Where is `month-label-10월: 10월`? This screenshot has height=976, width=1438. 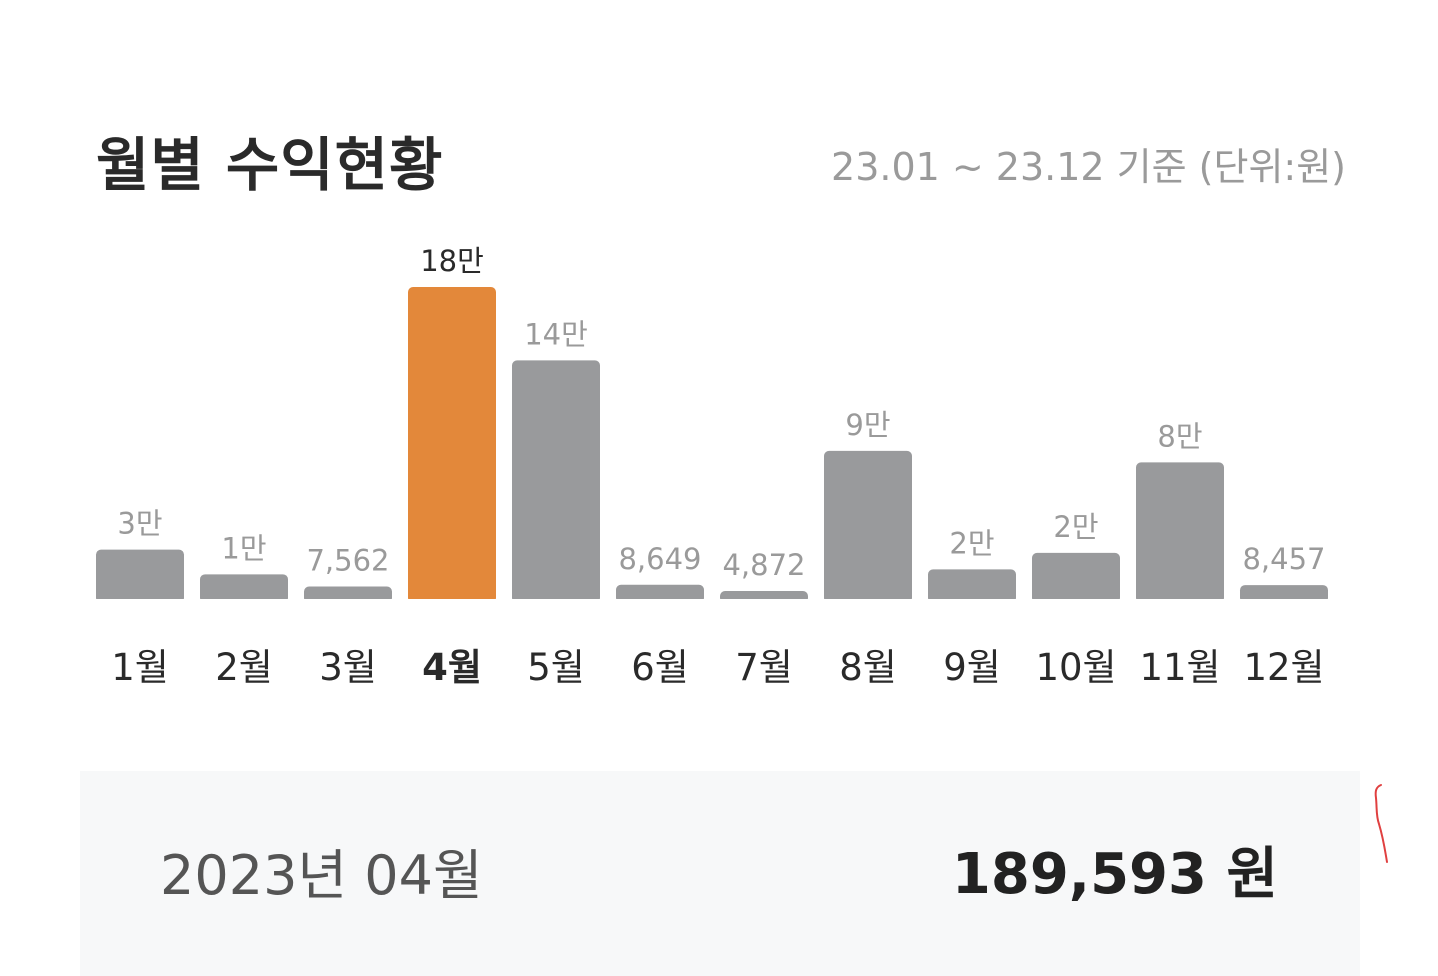
month-label-10월: 10월 is located at coordinates (1075, 667).